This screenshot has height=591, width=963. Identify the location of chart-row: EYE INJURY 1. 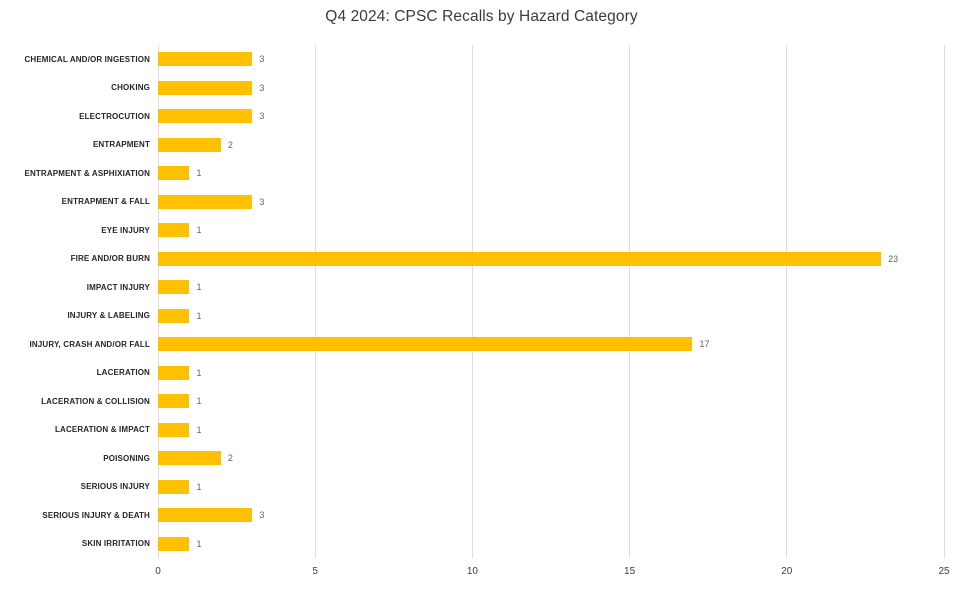
(472, 230).